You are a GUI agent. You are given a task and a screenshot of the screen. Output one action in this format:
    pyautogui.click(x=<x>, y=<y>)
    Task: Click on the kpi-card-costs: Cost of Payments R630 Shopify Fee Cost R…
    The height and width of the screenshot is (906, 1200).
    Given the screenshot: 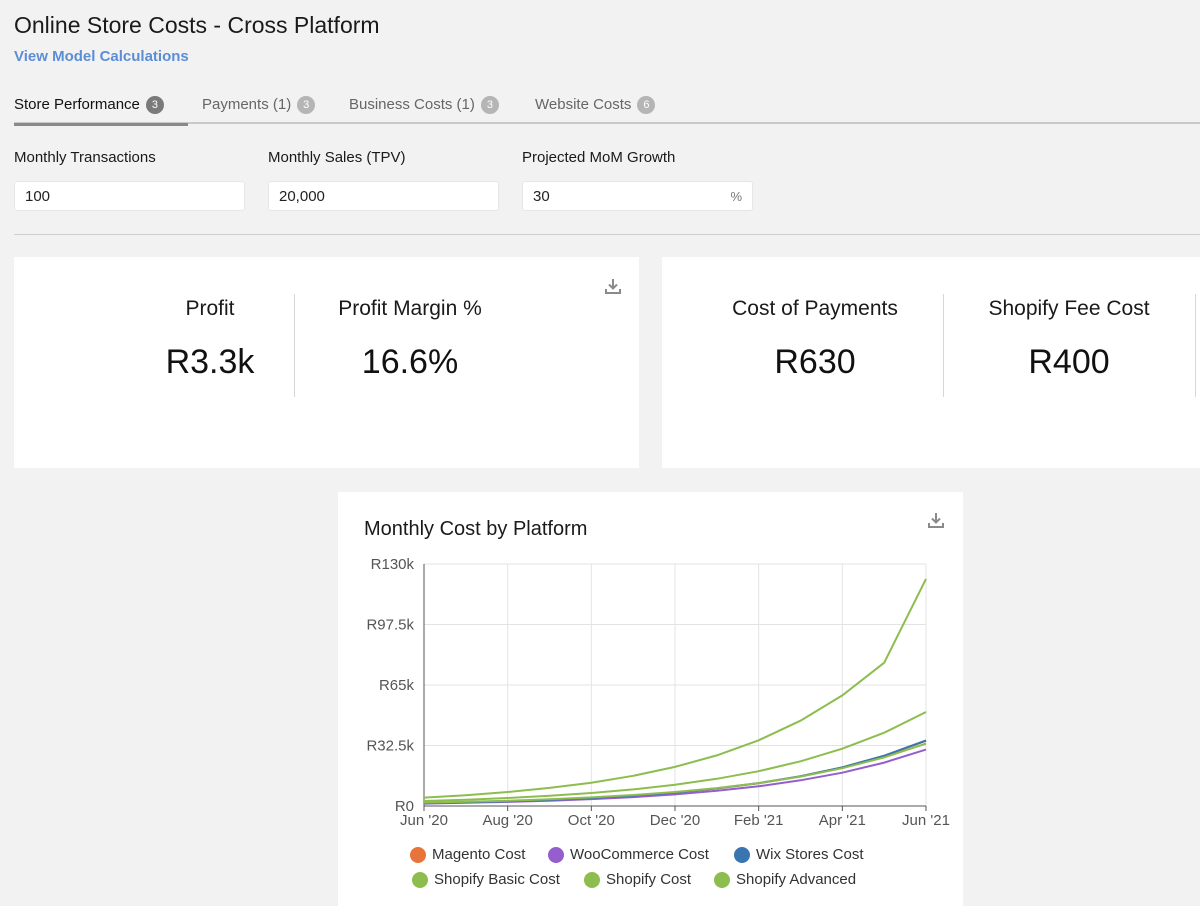 What is the action you would take?
    pyautogui.click(x=931, y=362)
    